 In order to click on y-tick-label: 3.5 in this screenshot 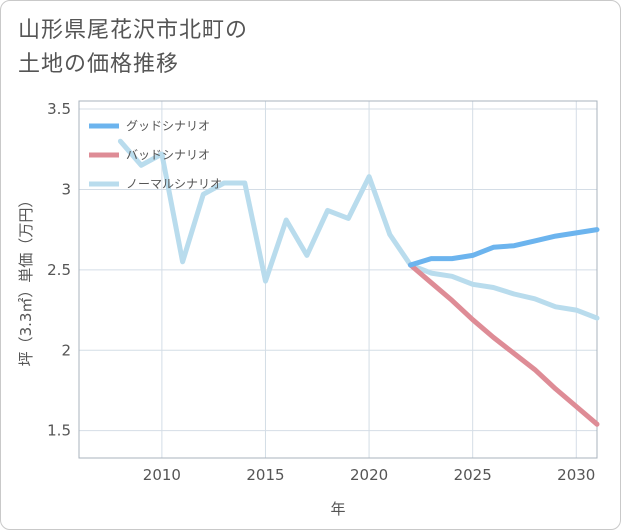, I will do `click(59, 109)`.